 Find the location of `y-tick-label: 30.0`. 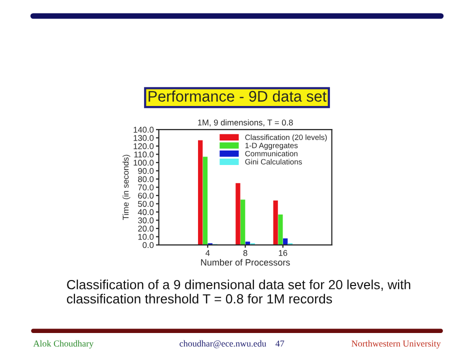

y-tick-label: 30.0 is located at coordinates (146, 220).